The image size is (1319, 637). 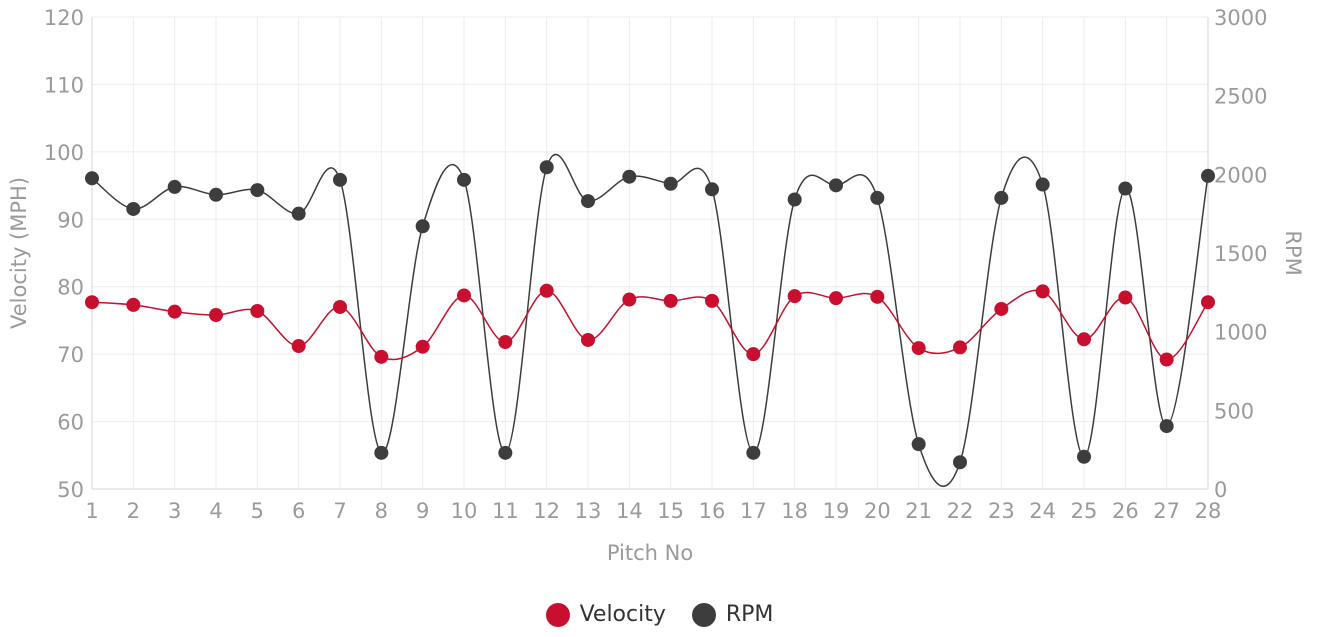 What do you see at coordinates (836, 511) in the screenshot?
I see `x-tick-label: 19` at bounding box center [836, 511].